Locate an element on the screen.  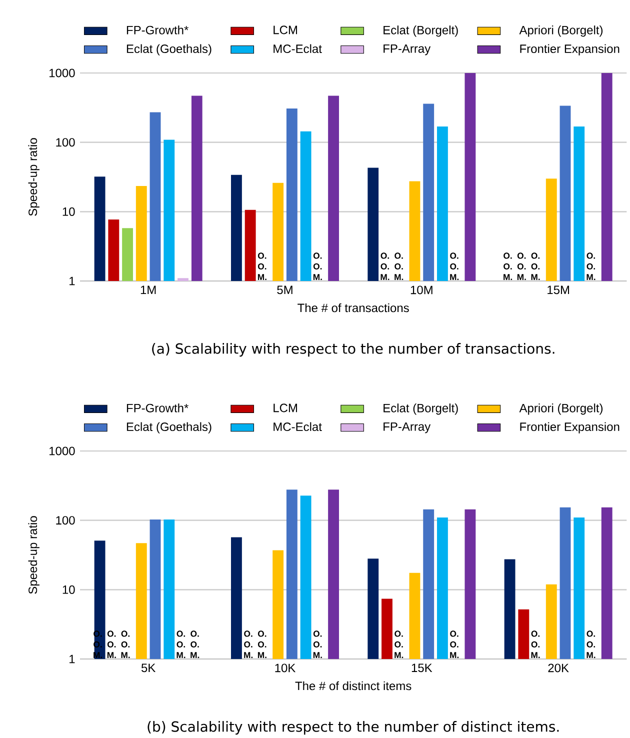
x-tick-label: 10K is located at coordinates (285, 668).